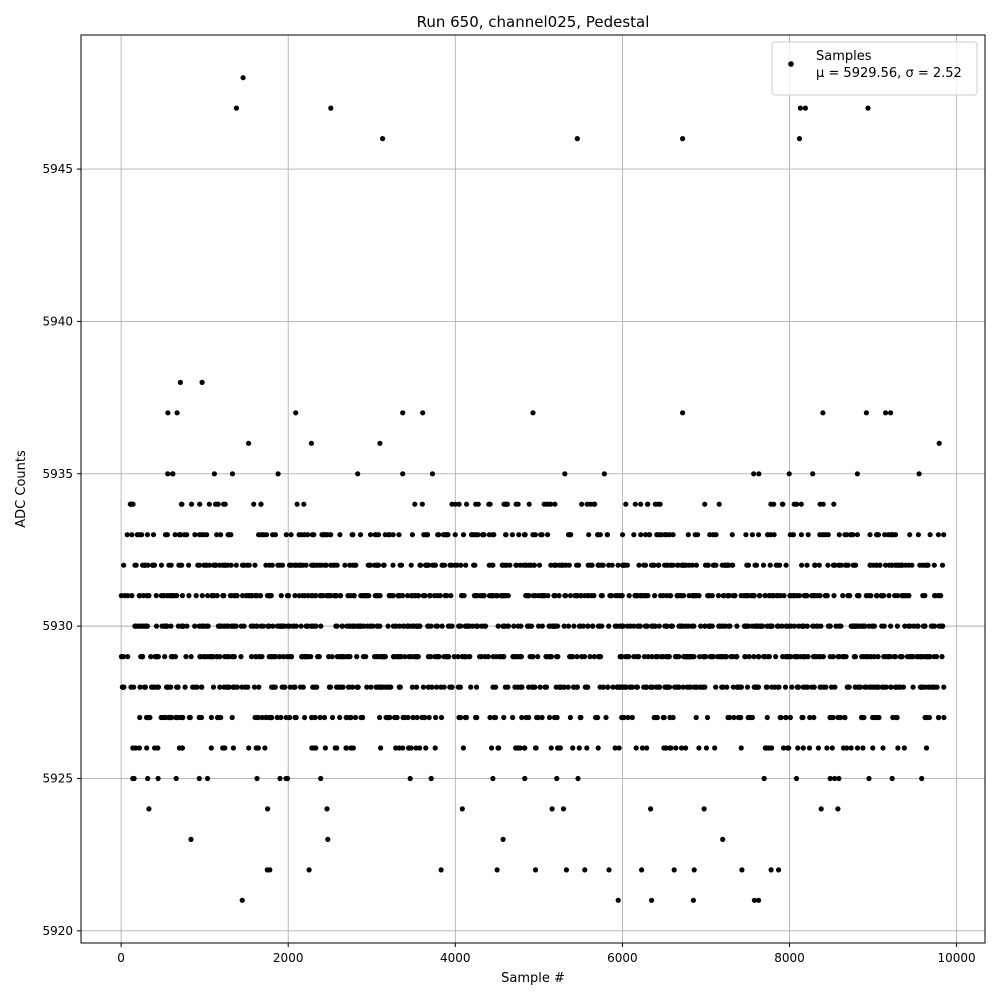 The width and height of the screenshot is (1000, 1000). What do you see at coordinates (121, 958) in the screenshot?
I see `x-tick-label: 0` at bounding box center [121, 958].